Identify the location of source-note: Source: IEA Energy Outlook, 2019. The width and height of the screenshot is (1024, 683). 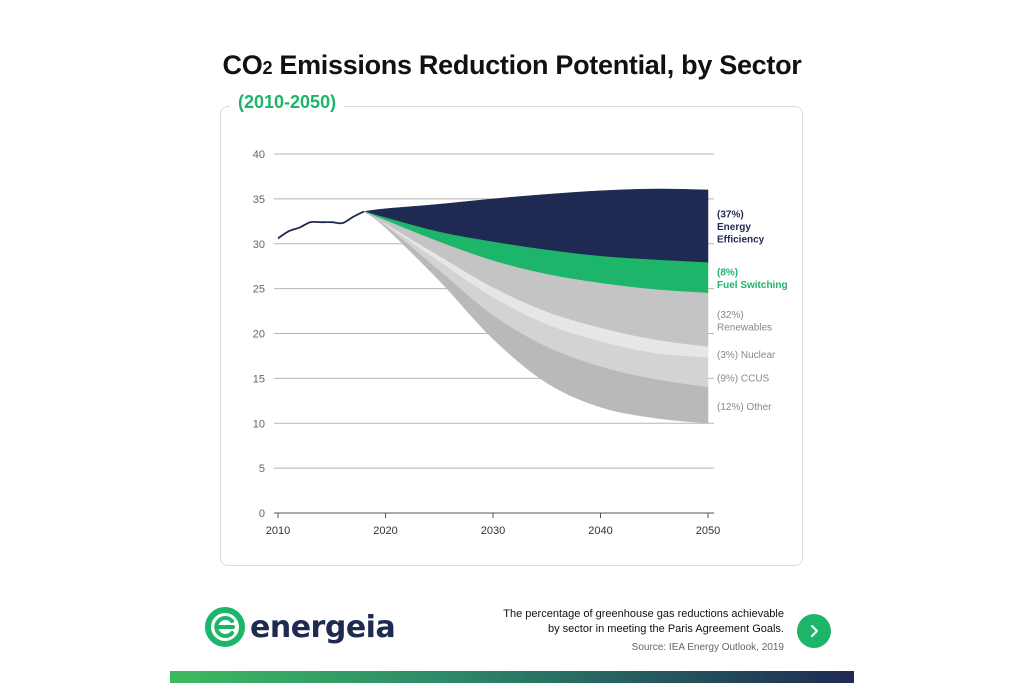
(707, 647).